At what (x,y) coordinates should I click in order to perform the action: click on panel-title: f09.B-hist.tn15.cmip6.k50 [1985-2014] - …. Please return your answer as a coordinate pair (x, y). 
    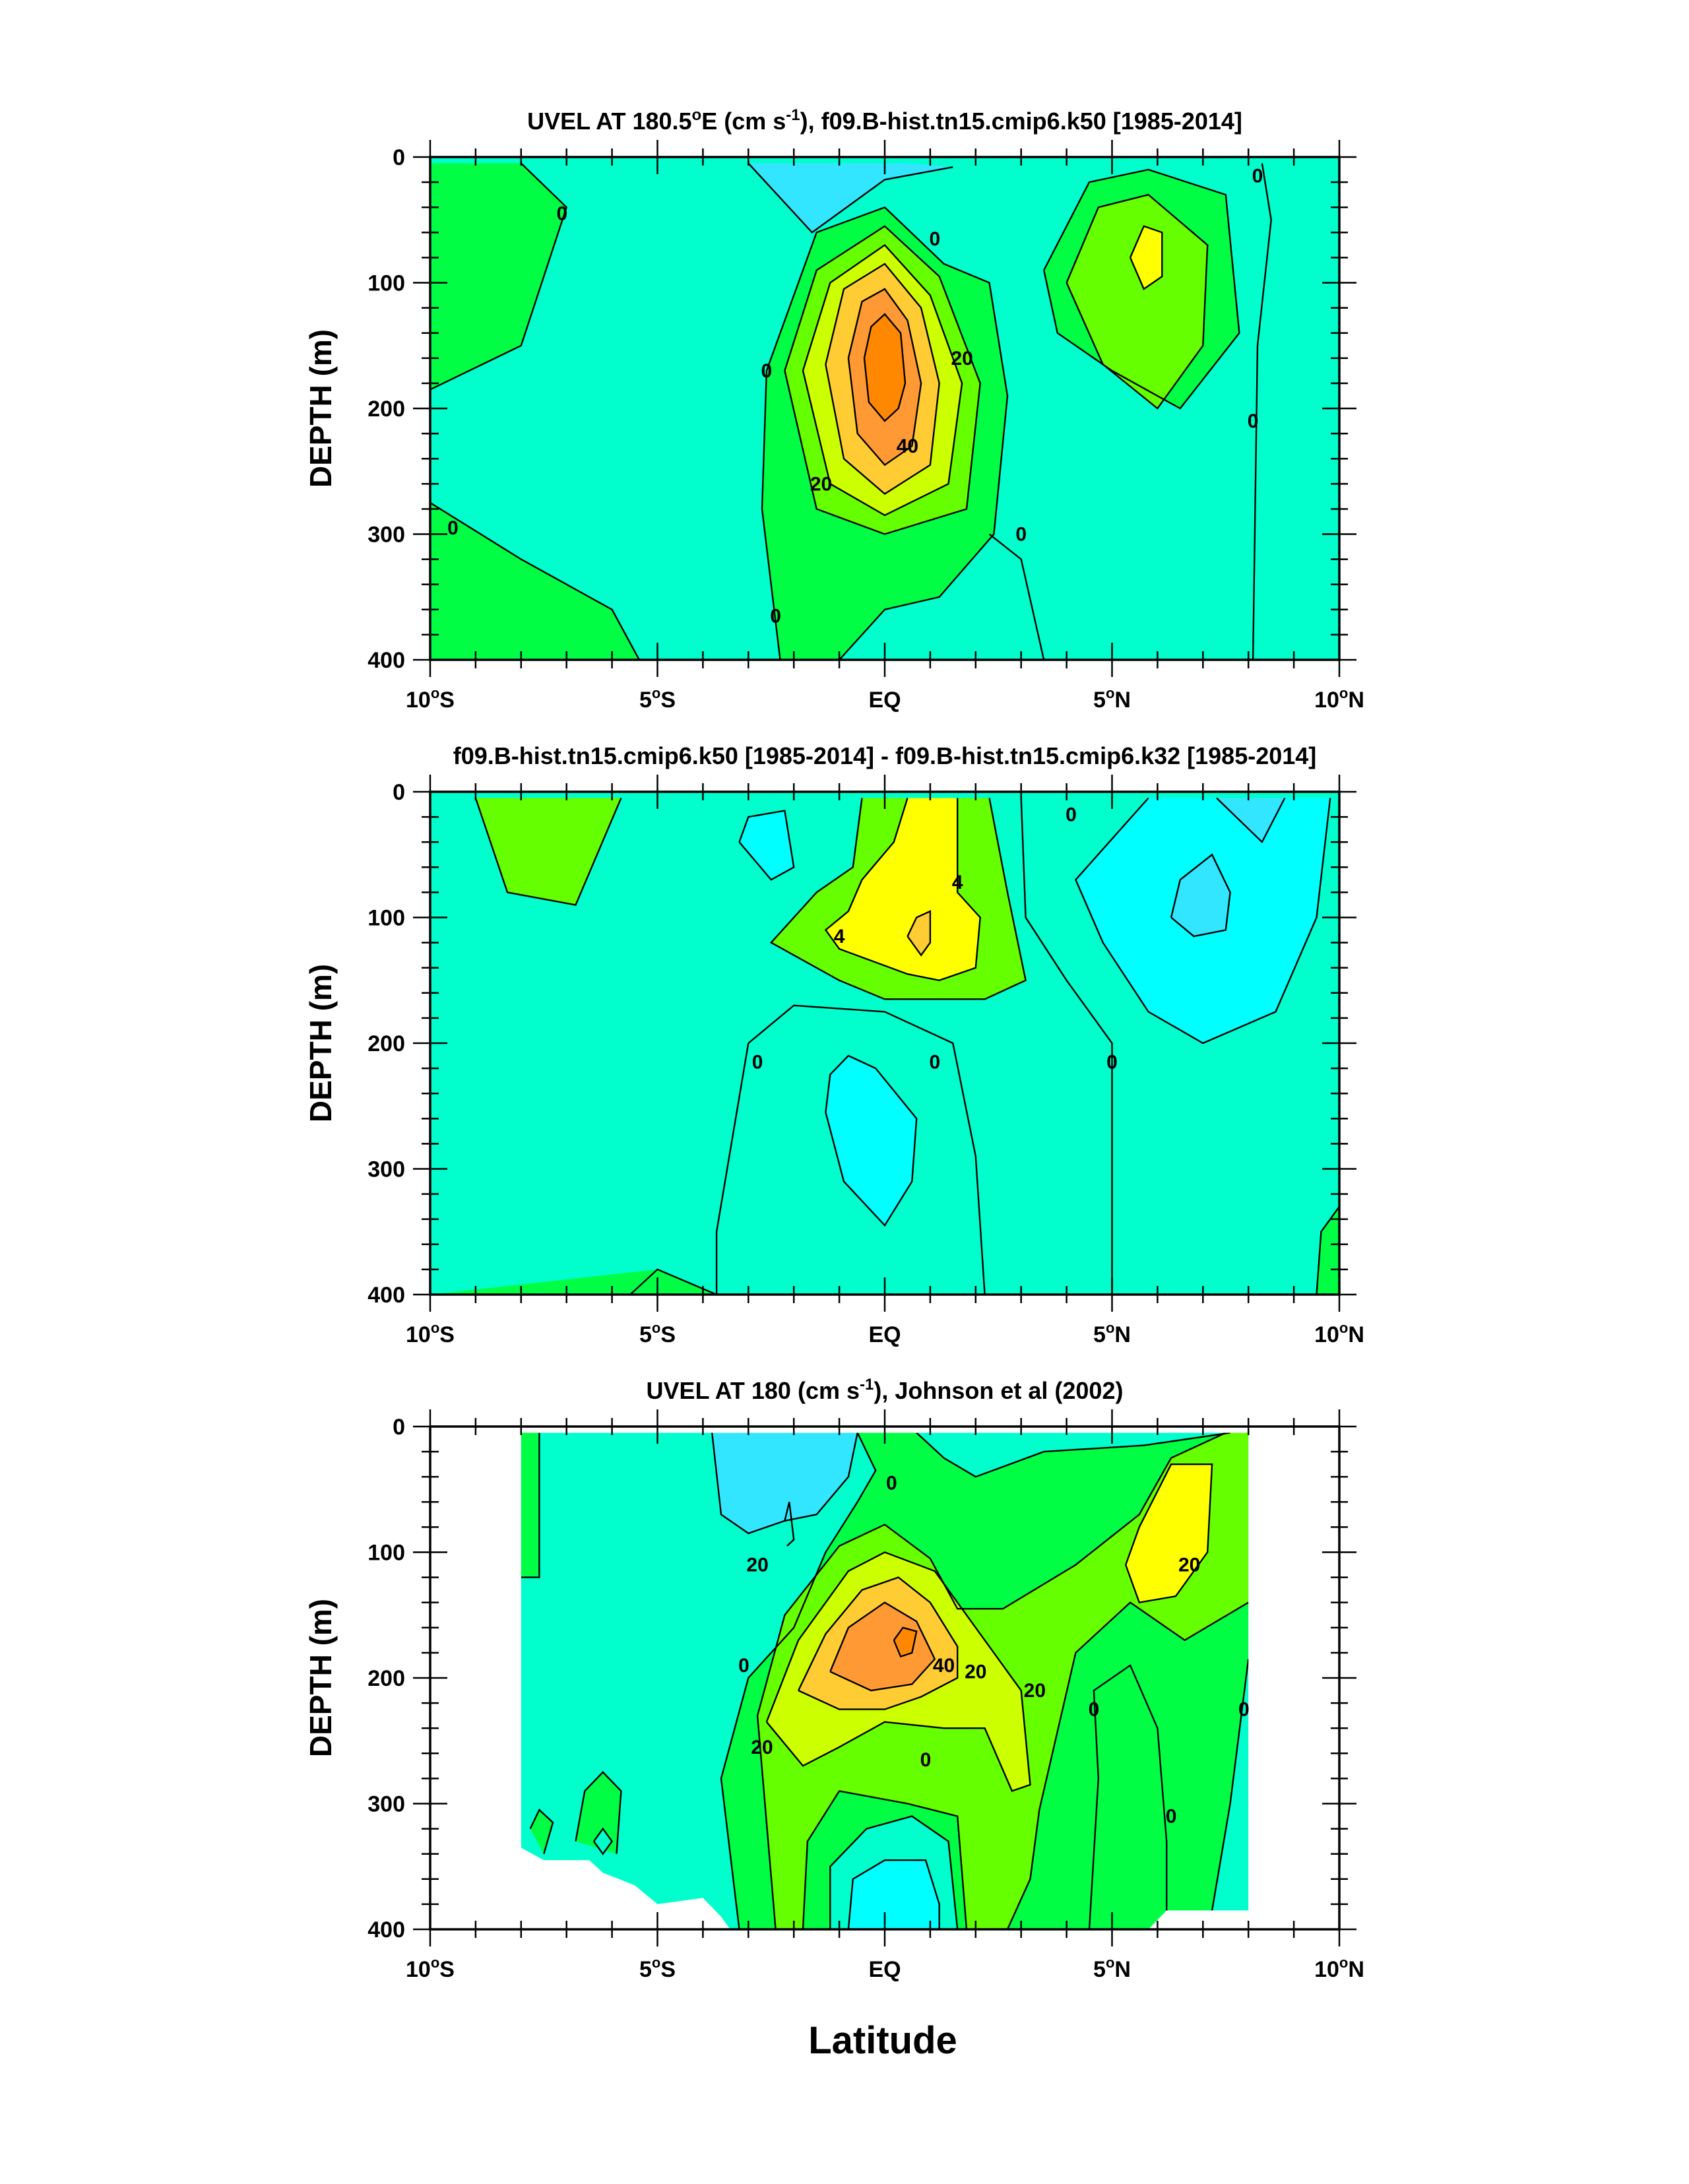
    Looking at the image, I should click on (885, 755).